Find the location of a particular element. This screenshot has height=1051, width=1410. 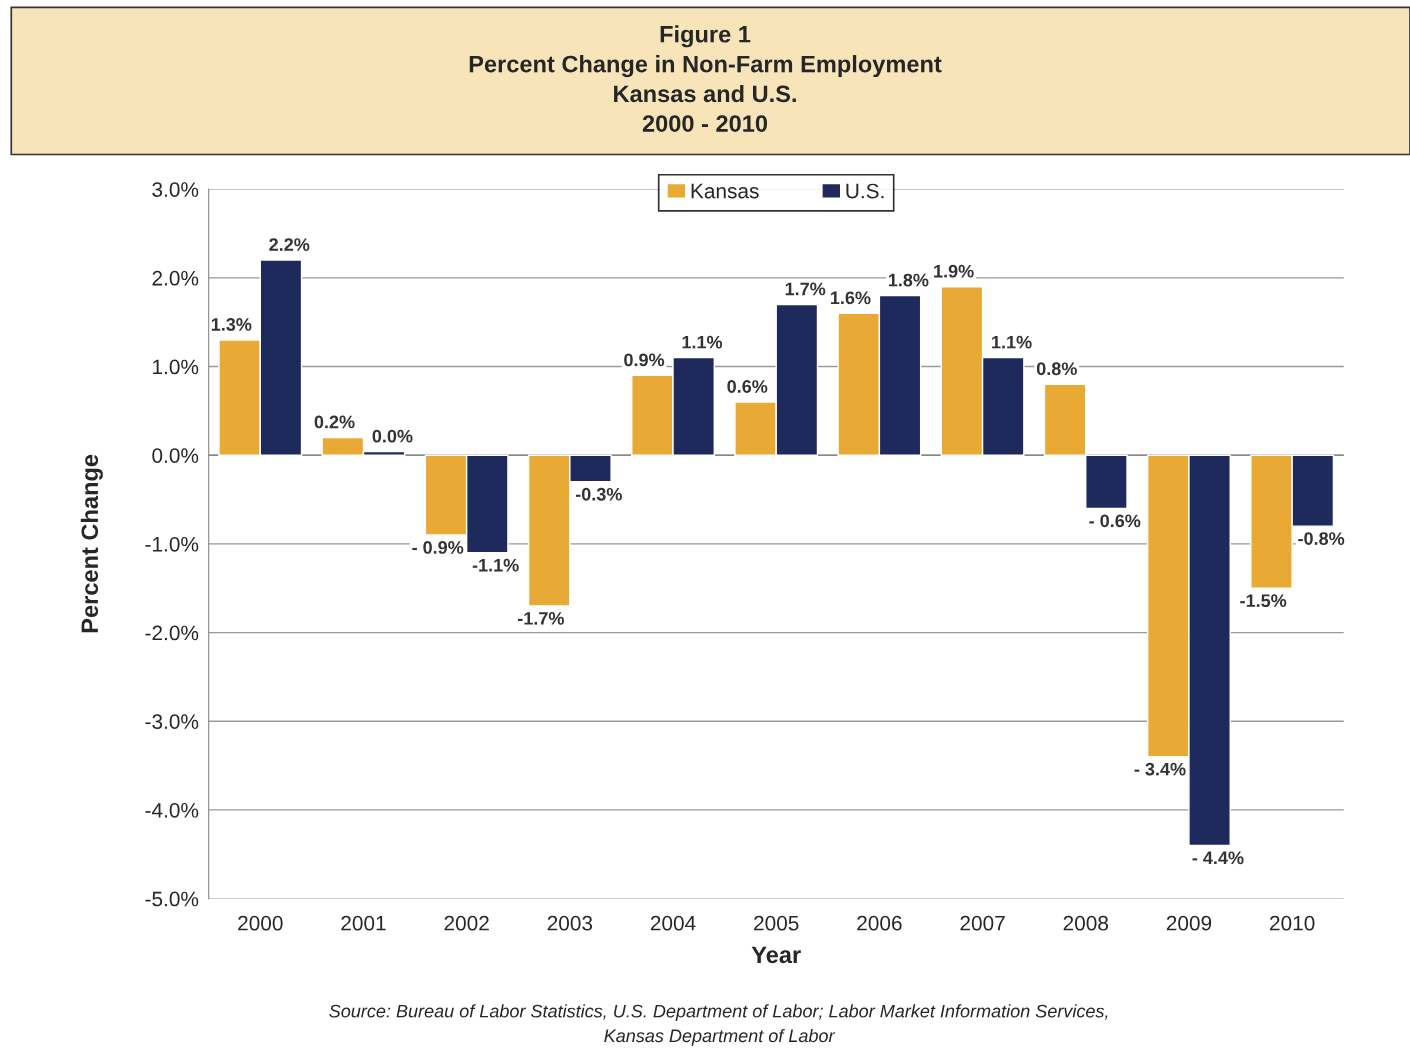

x-tick-label: 2002 is located at coordinates (466, 923).